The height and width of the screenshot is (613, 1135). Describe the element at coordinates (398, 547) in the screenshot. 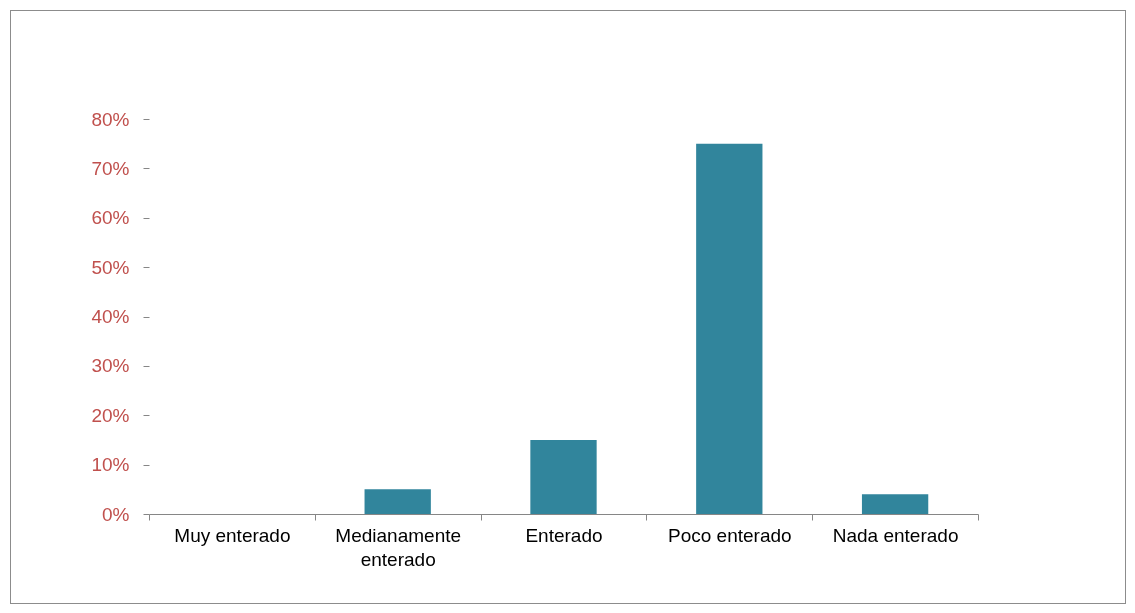

I see `x-tick-label: Medianamente enterado` at that location.